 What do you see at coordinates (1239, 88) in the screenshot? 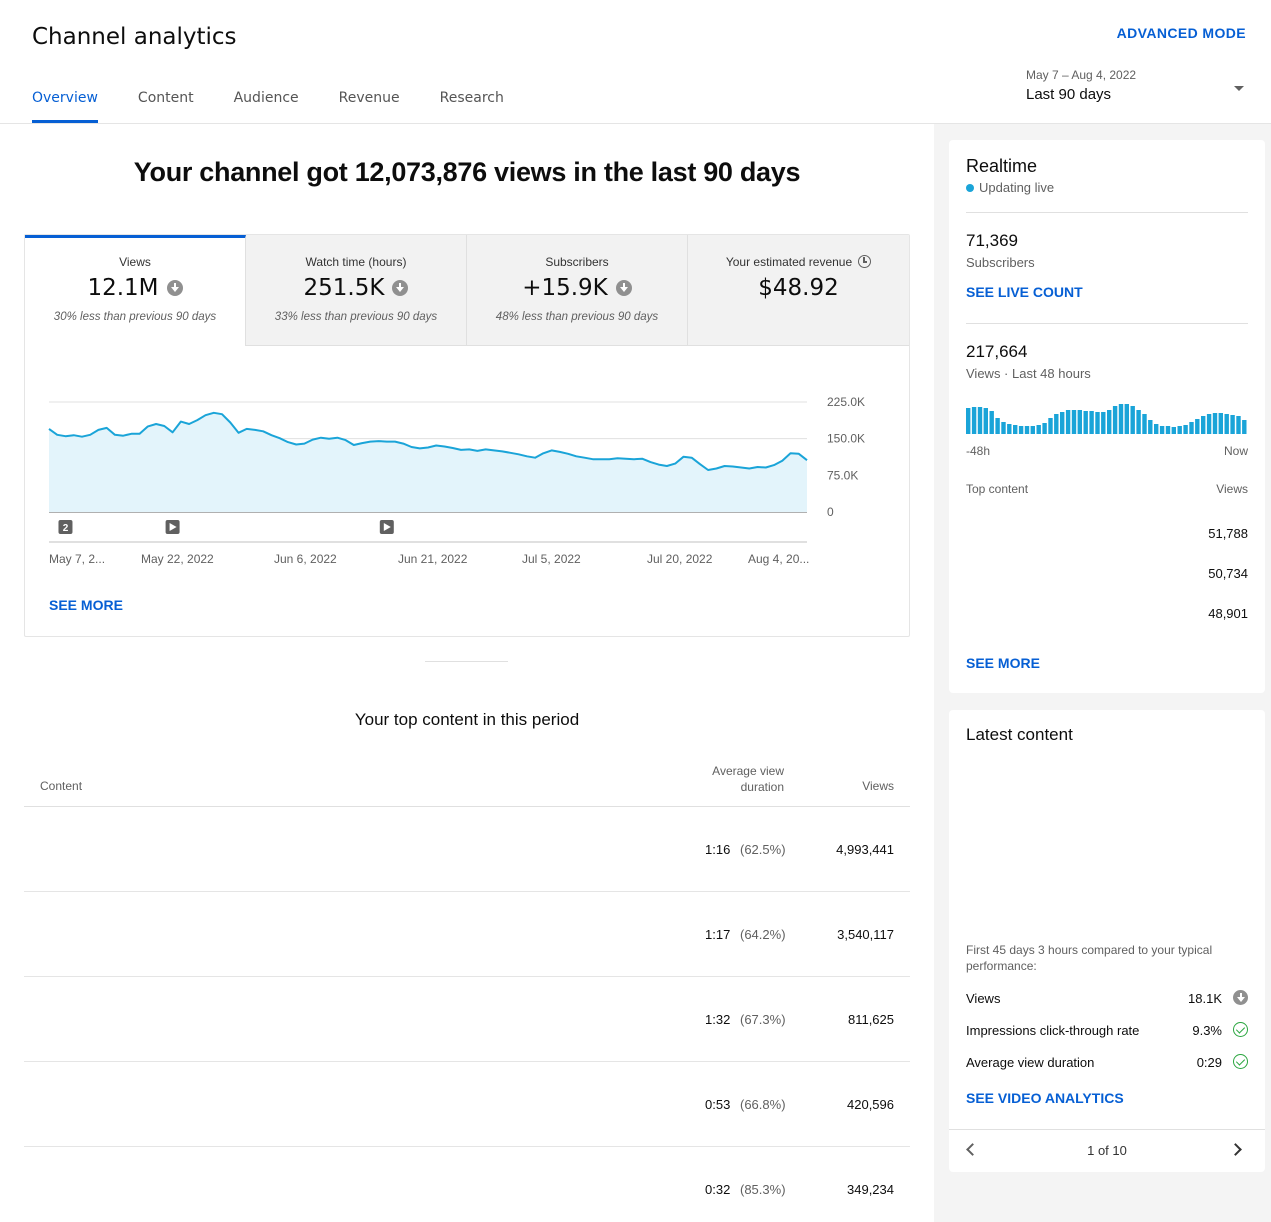
I see `dropdown-arrow-icon` at bounding box center [1239, 88].